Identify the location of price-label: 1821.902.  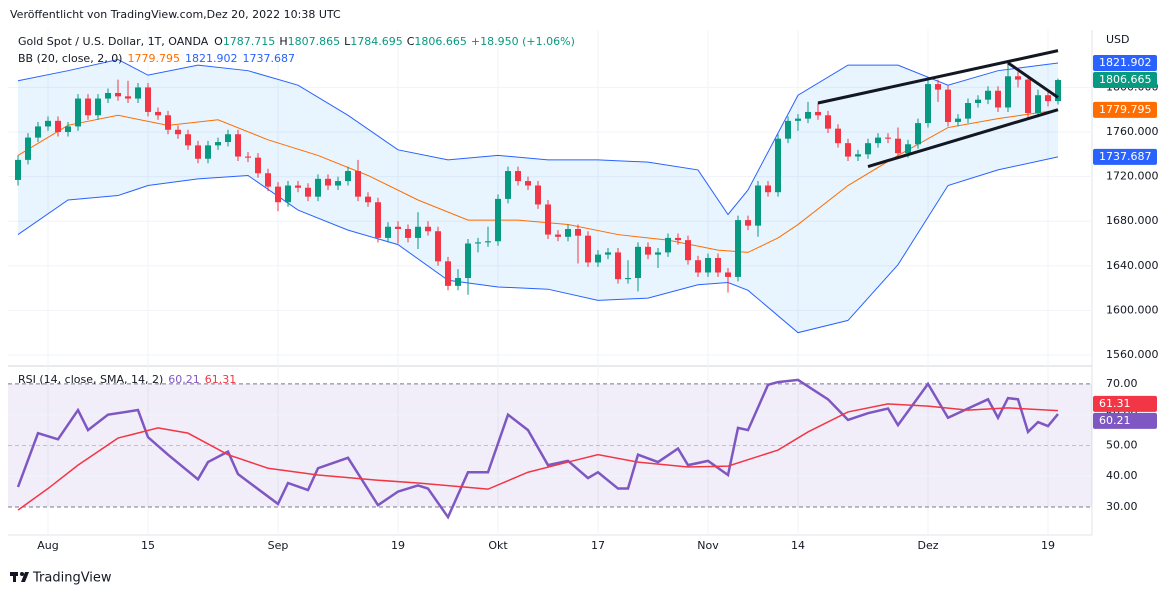
(1125, 62).